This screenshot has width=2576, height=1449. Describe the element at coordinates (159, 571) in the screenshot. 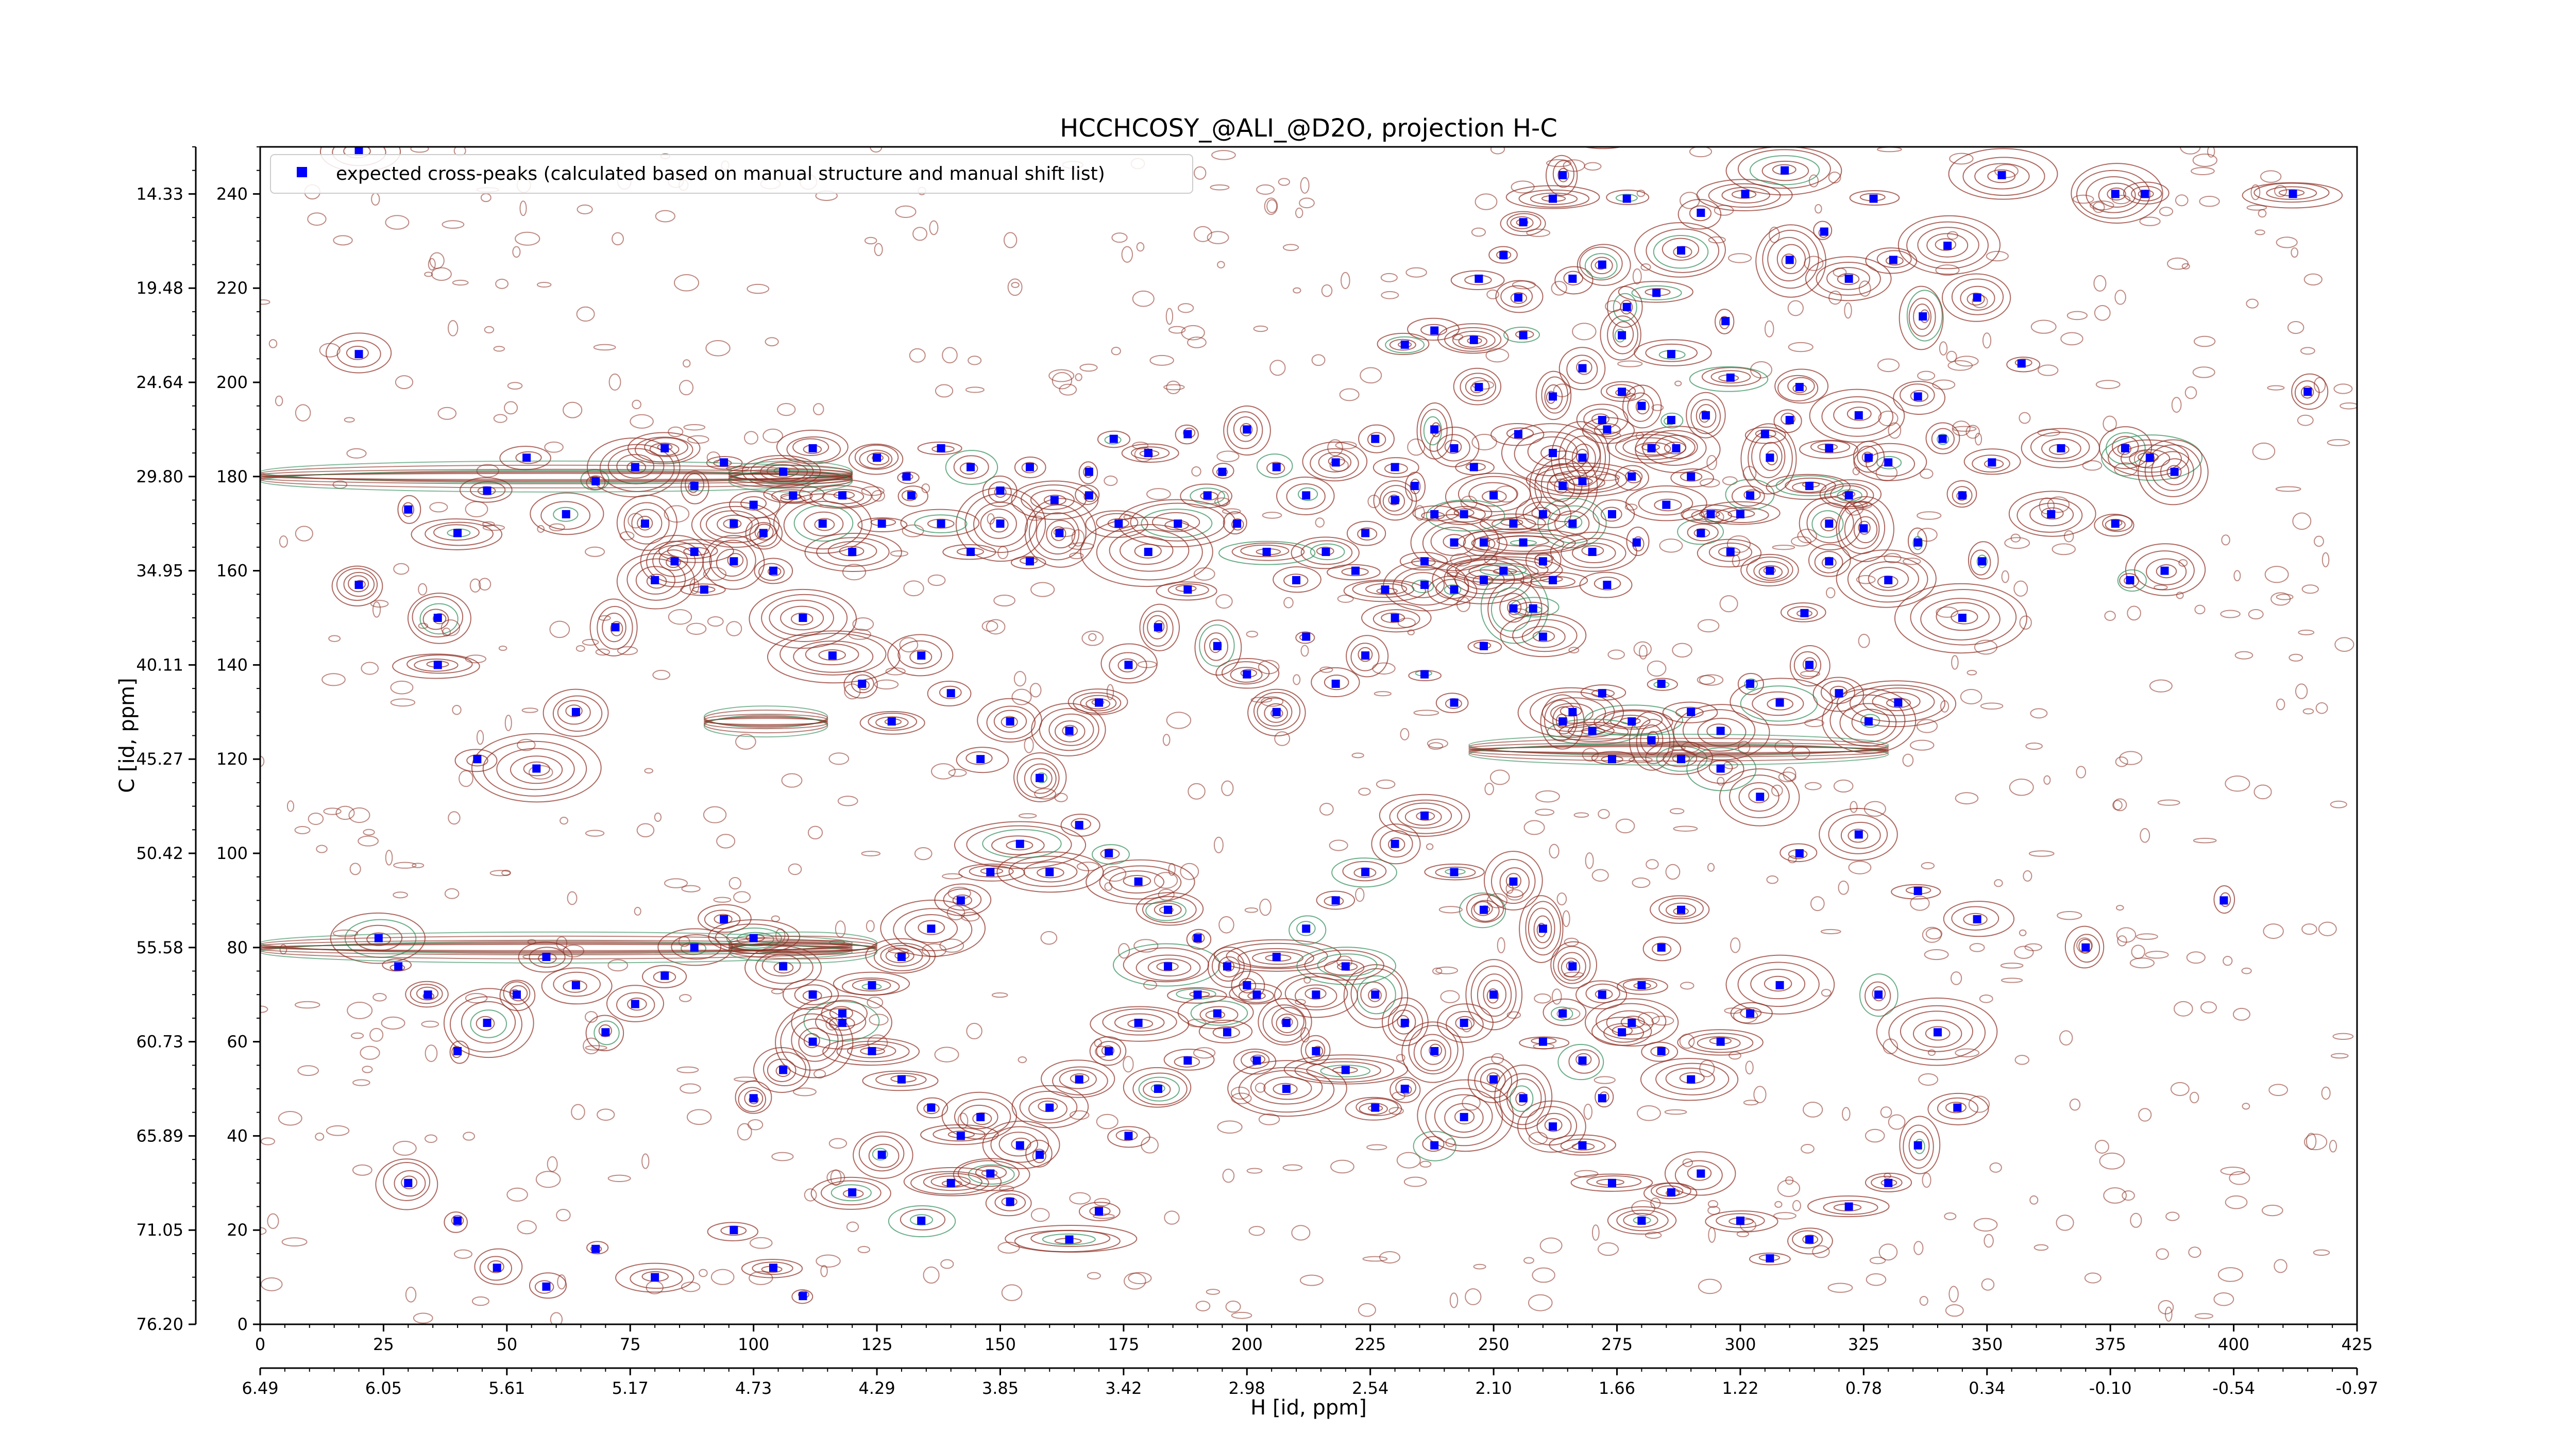

I see `y-ppm-tick-label: 34.95` at that location.